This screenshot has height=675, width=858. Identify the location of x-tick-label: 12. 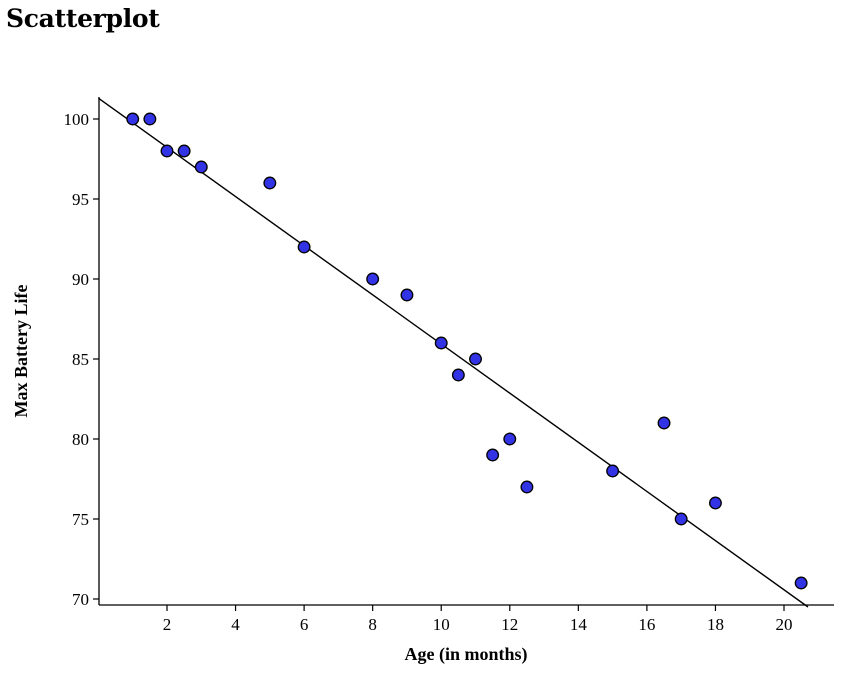
(509, 624).